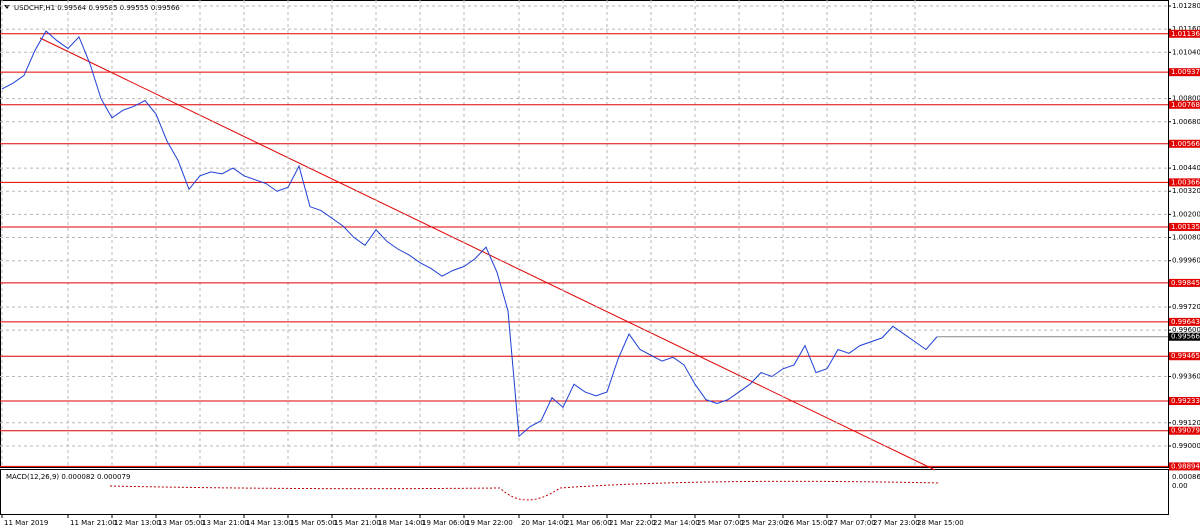  What do you see at coordinates (445, 523) in the screenshot?
I see `x-tick-label: 19 Mar 06:00` at bounding box center [445, 523].